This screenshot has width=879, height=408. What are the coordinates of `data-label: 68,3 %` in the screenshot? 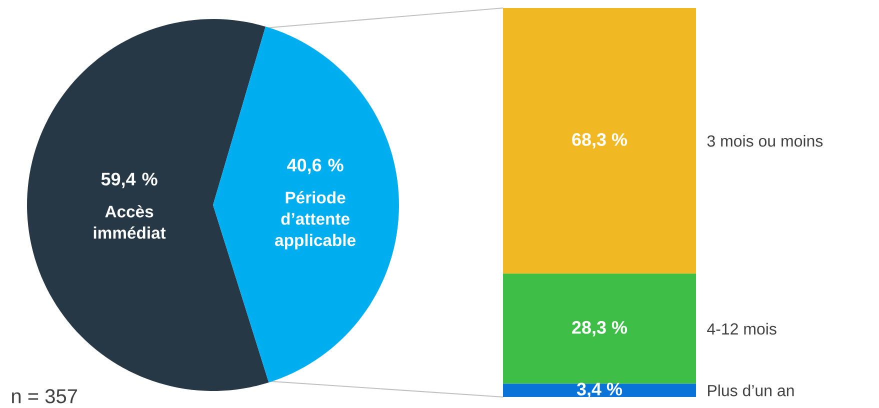 It's located at (600, 141).